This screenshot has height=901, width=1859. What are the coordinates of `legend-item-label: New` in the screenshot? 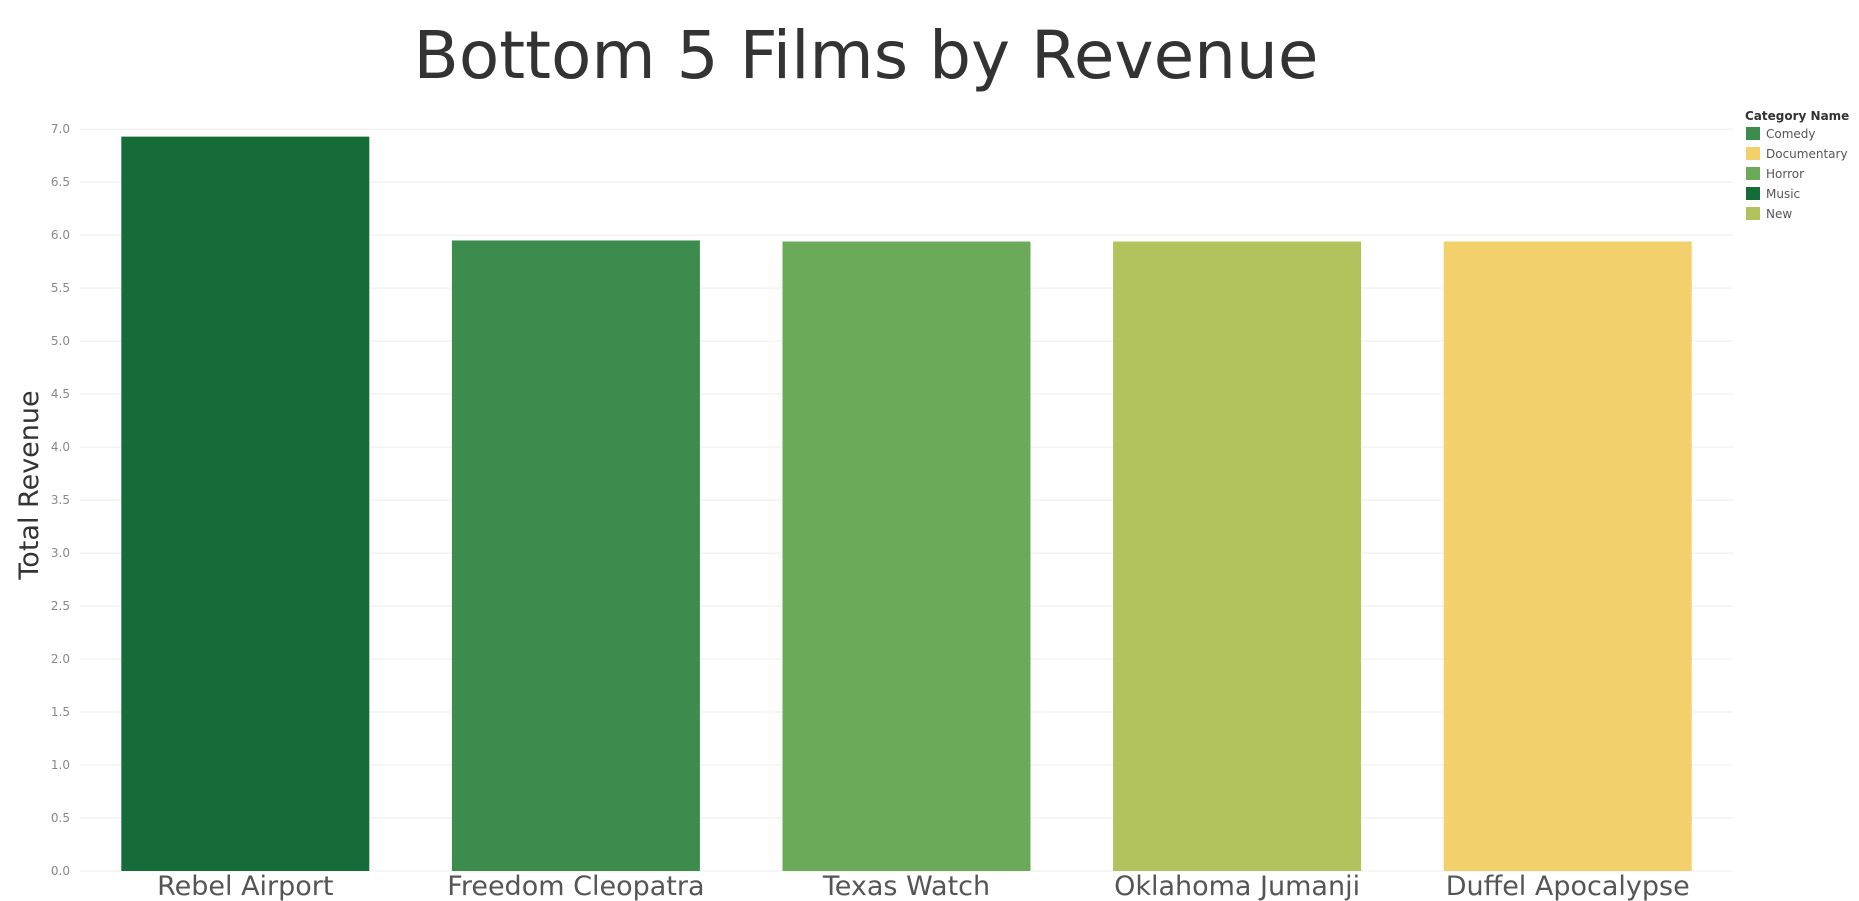 It's located at (1779, 214).